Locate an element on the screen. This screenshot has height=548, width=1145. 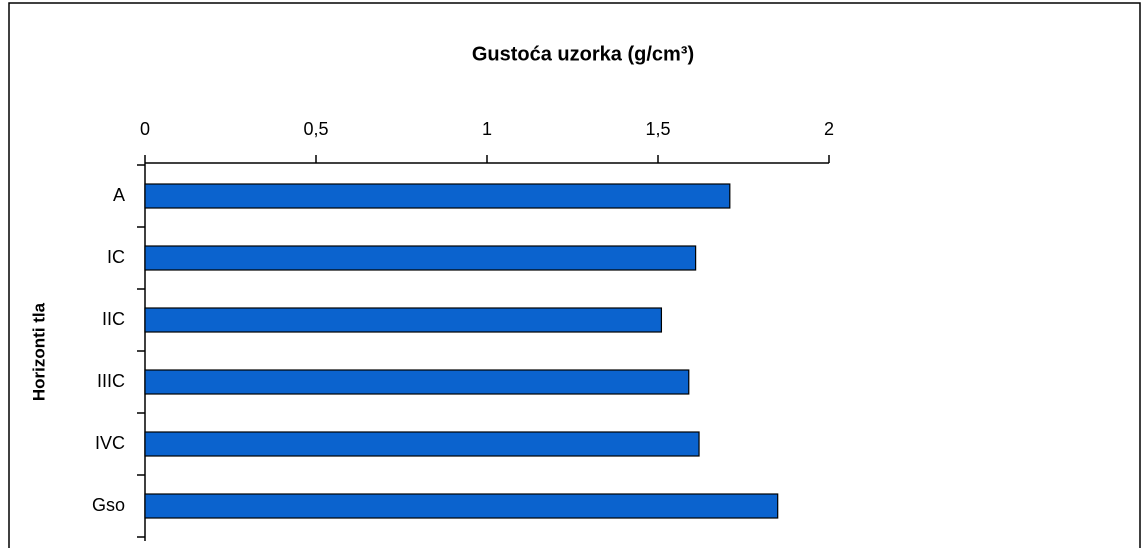
x-tick-label: 1 is located at coordinates (487, 129).